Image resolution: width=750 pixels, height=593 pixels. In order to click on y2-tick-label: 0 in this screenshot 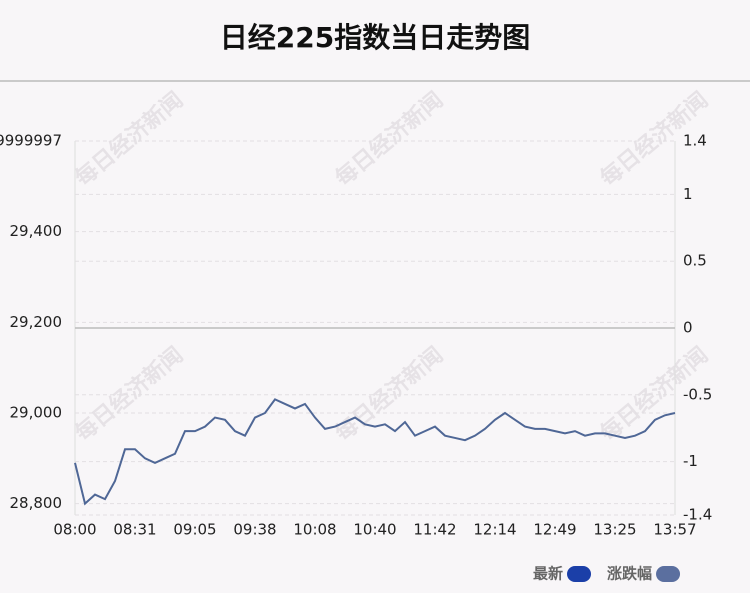, I will do `click(688, 328)`.